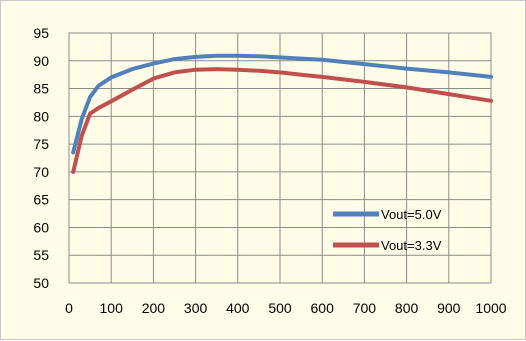  I want to click on x-tick-label: 300, so click(196, 308).